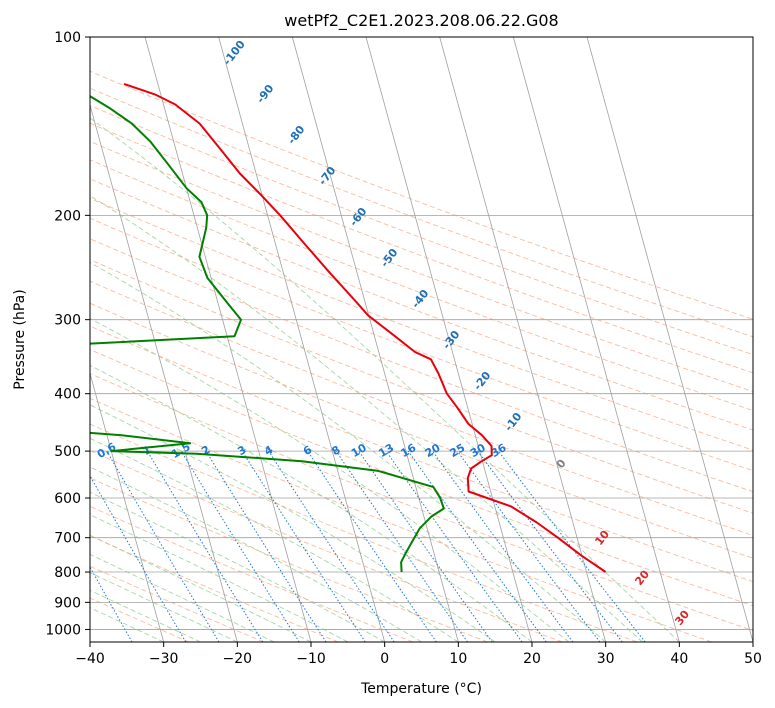 This screenshot has width=775, height=708. What do you see at coordinates (458, 659) in the screenshot?
I see `x-tick-label: 10` at bounding box center [458, 659].